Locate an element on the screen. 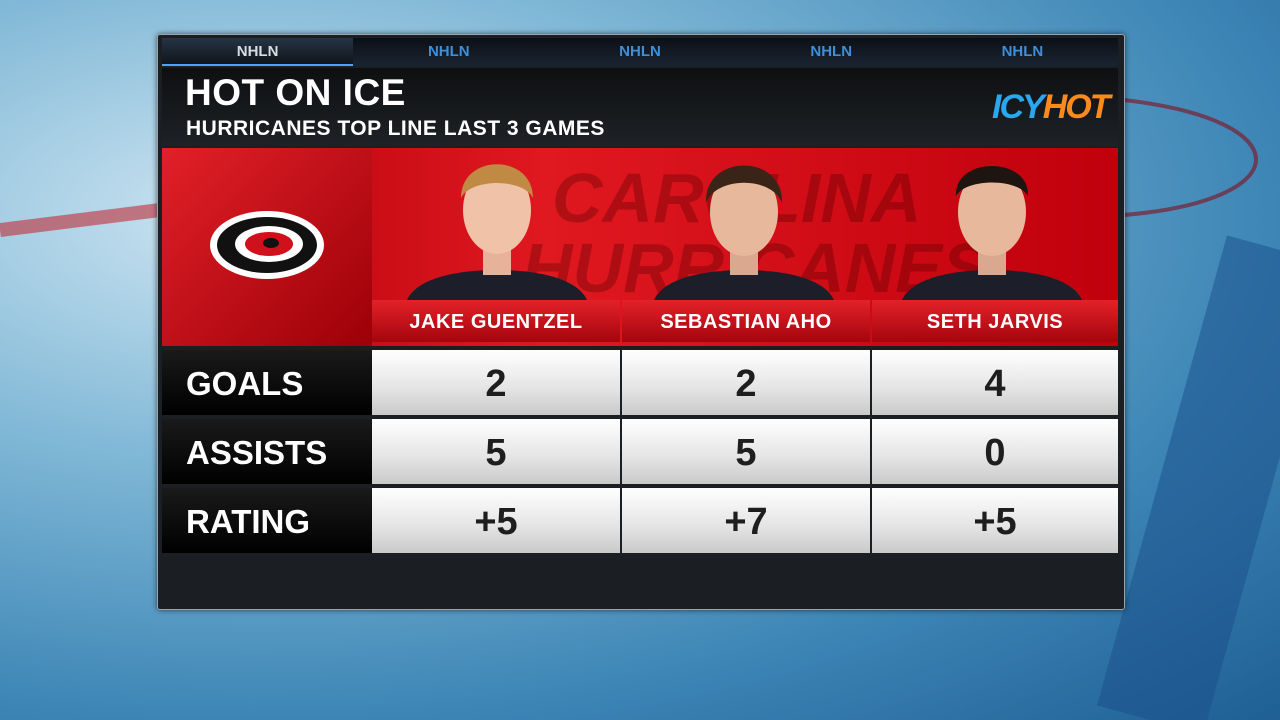  row-label: ASSISTS is located at coordinates (267, 451).